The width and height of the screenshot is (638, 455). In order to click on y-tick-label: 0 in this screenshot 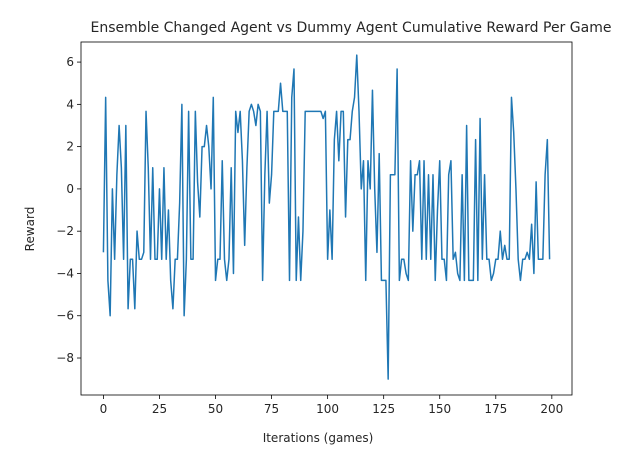, I will do `click(70, 189)`.